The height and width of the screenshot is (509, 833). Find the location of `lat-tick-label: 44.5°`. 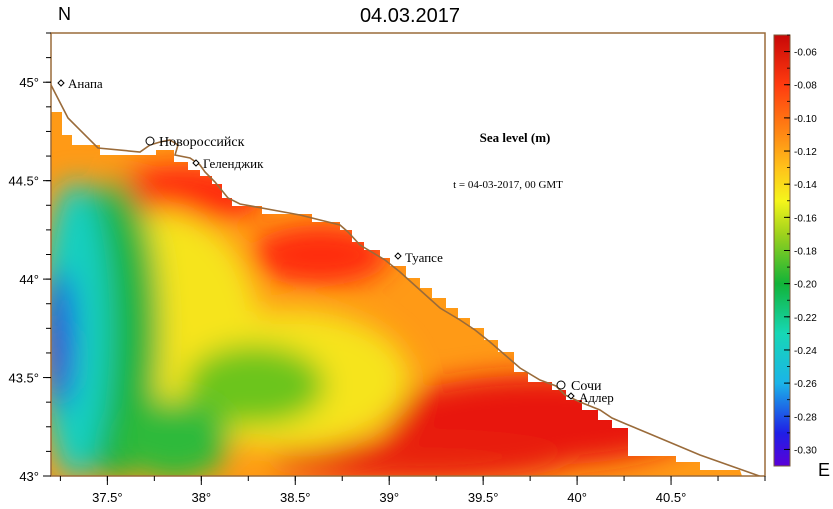

lat-tick-label: 44.5° is located at coordinates (23, 181).